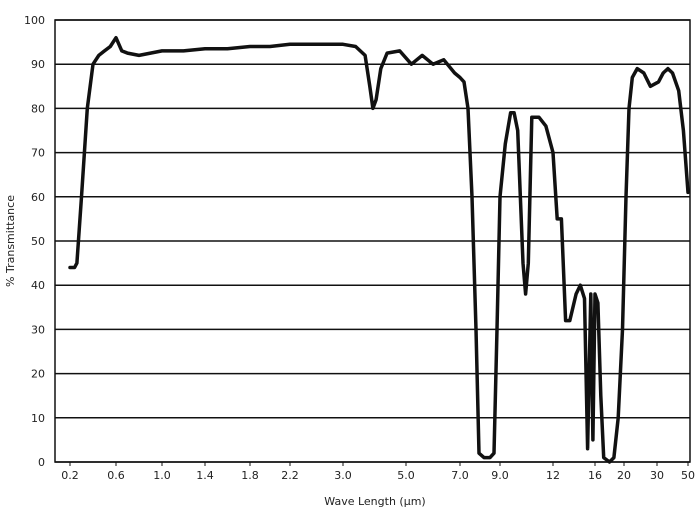 This screenshot has height=512, width=696. Describe the element at coordinates (10, 241) in the screenshot. I see `y-axis-label: % Transmittance` at that location.